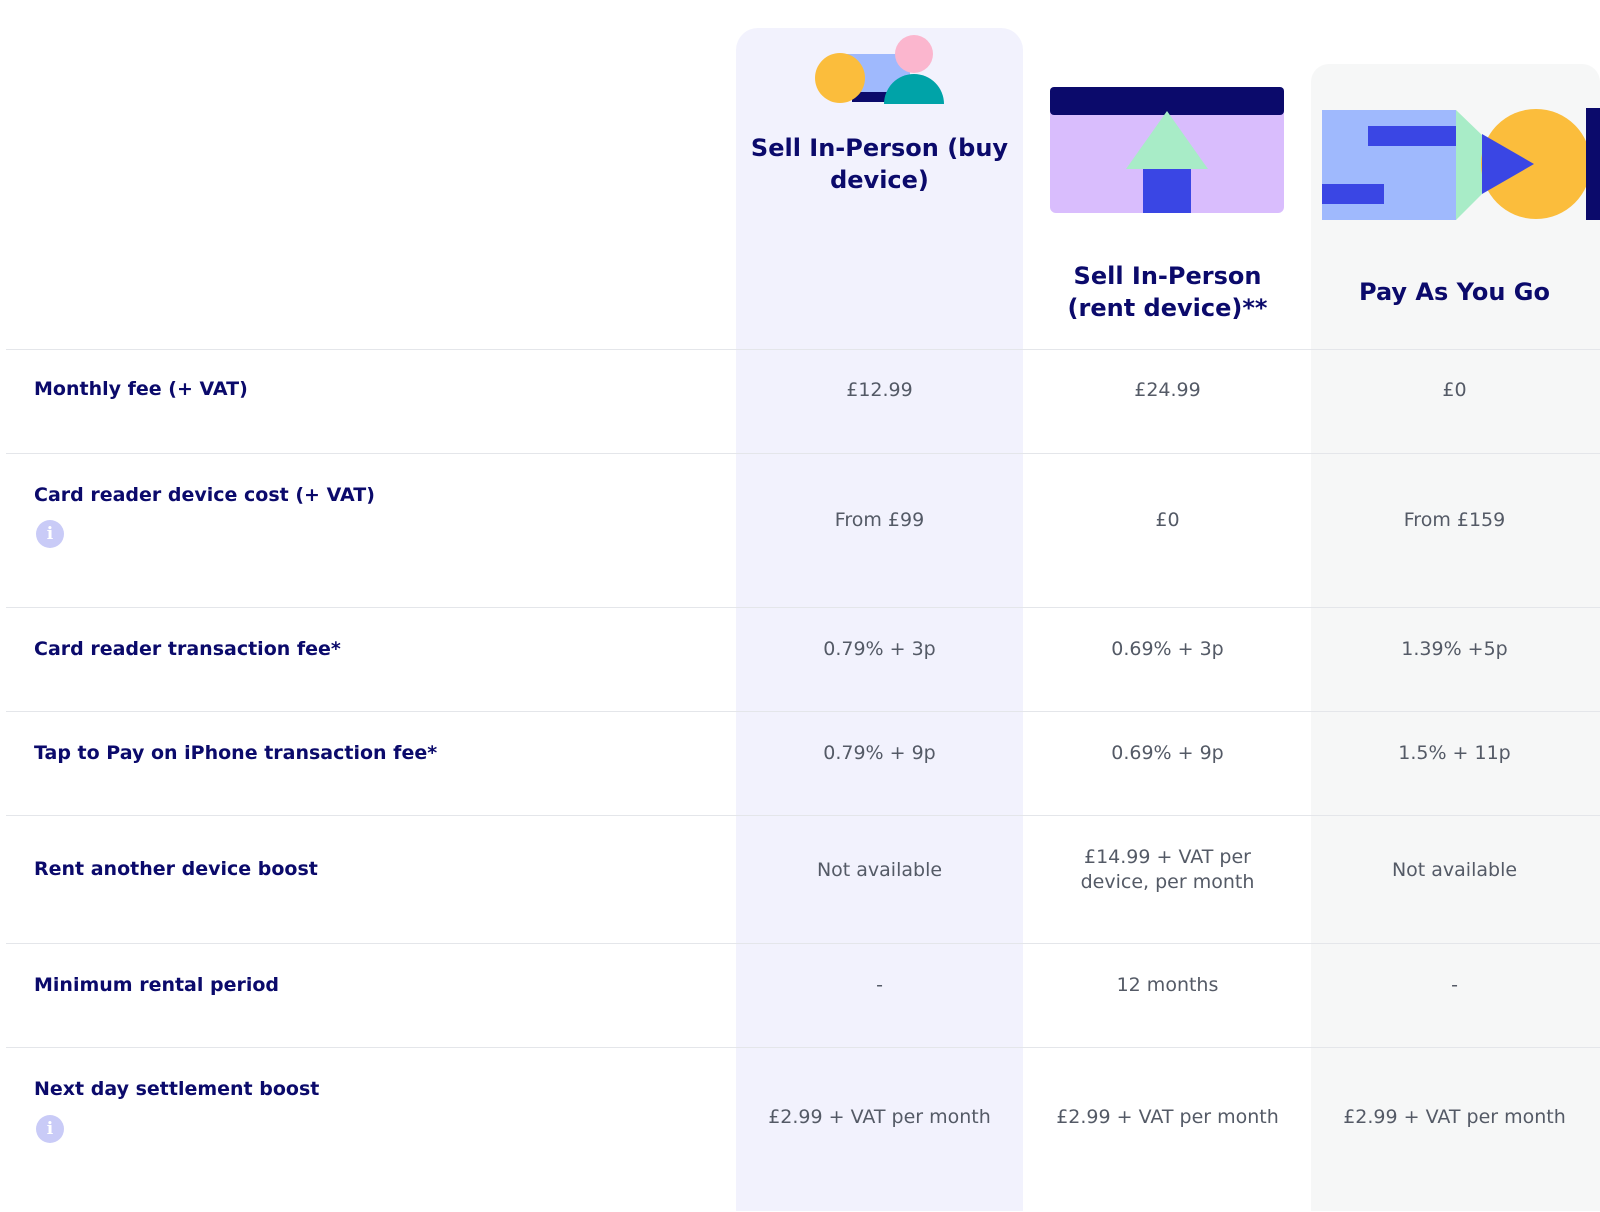 The image size is (1600, 1212). I want to click on plan-header-buy-device: Sell In-Person (buy device), so click(879, 164).